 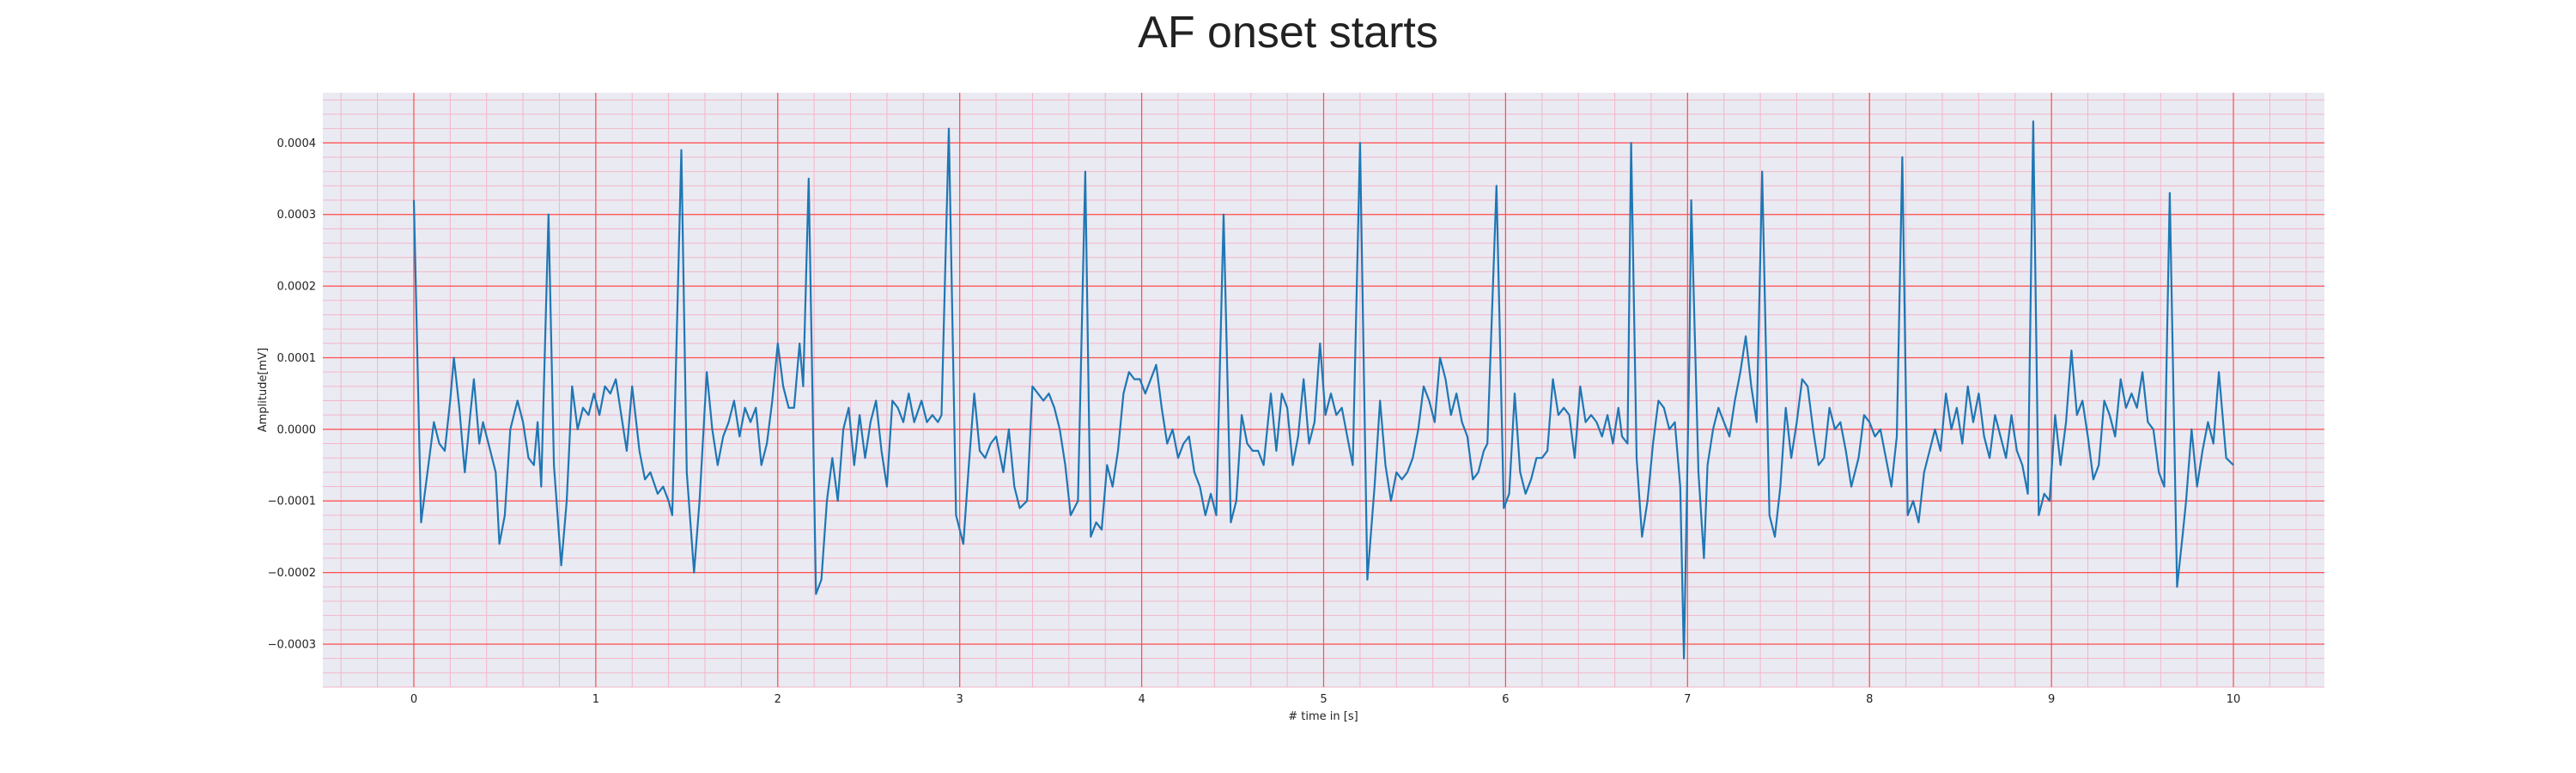 What do you see at coordinates (297, 143) in the screenshot?
I see `y-tick-label: 0.0004` at bounding box center [297, 143].